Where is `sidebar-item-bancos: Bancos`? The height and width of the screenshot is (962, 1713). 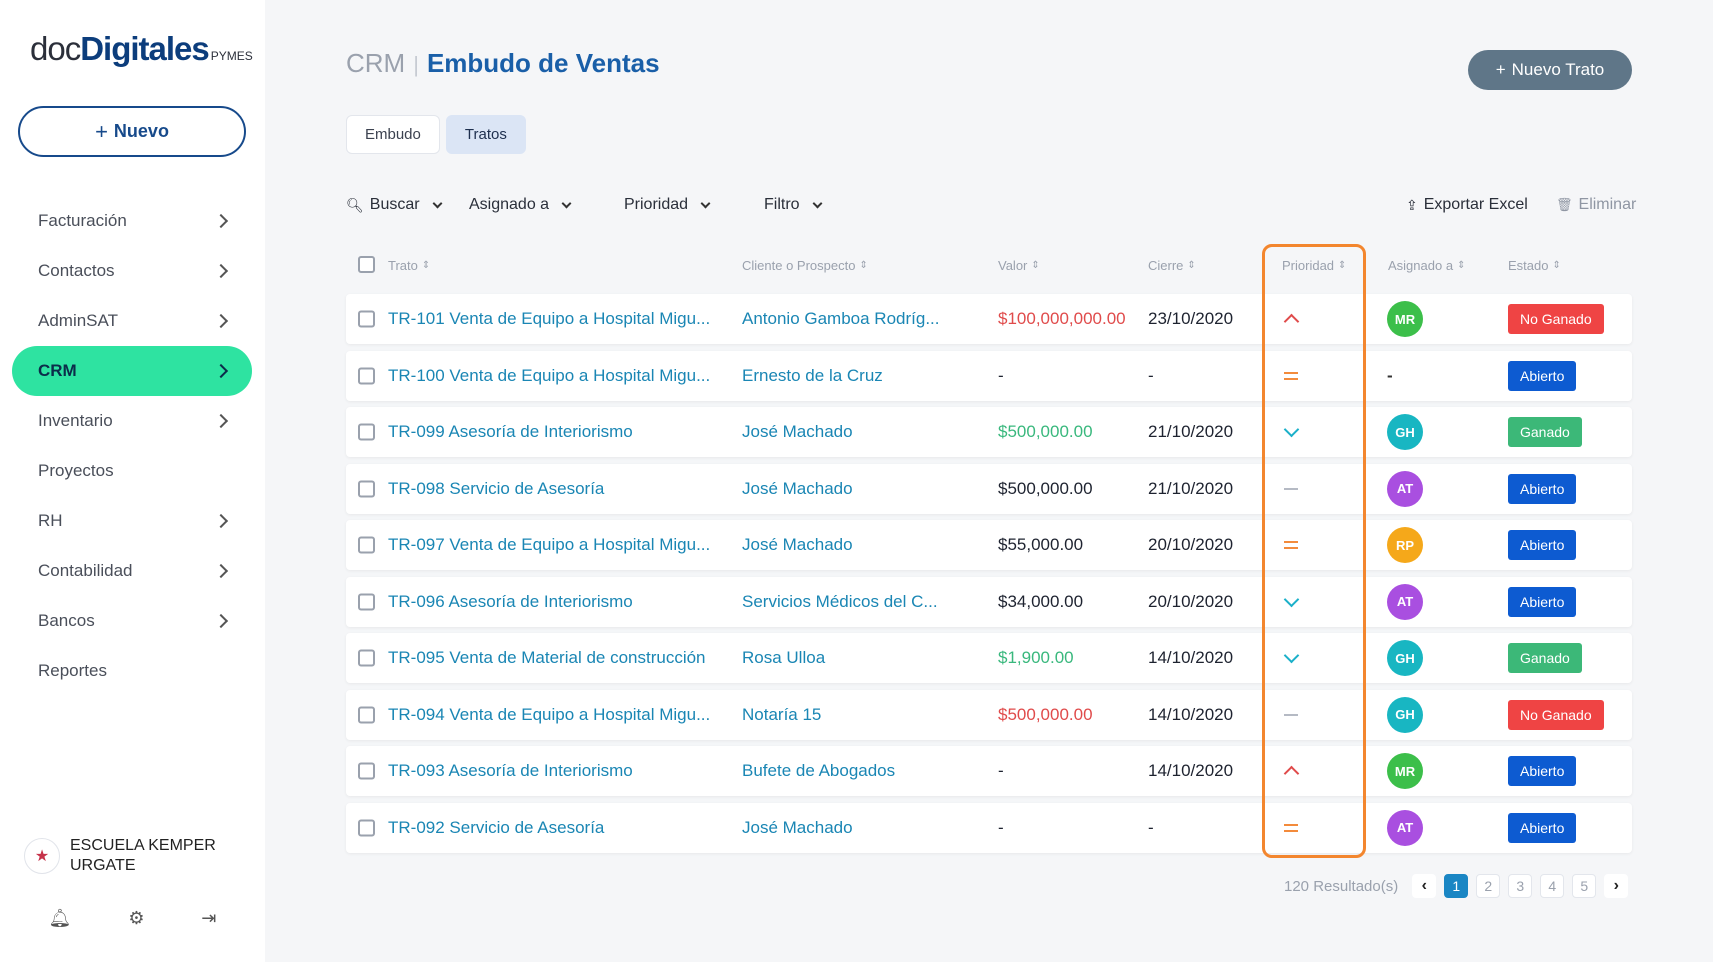 sidebar-item-bancos: Bancos is located at coordinates (132, 621).